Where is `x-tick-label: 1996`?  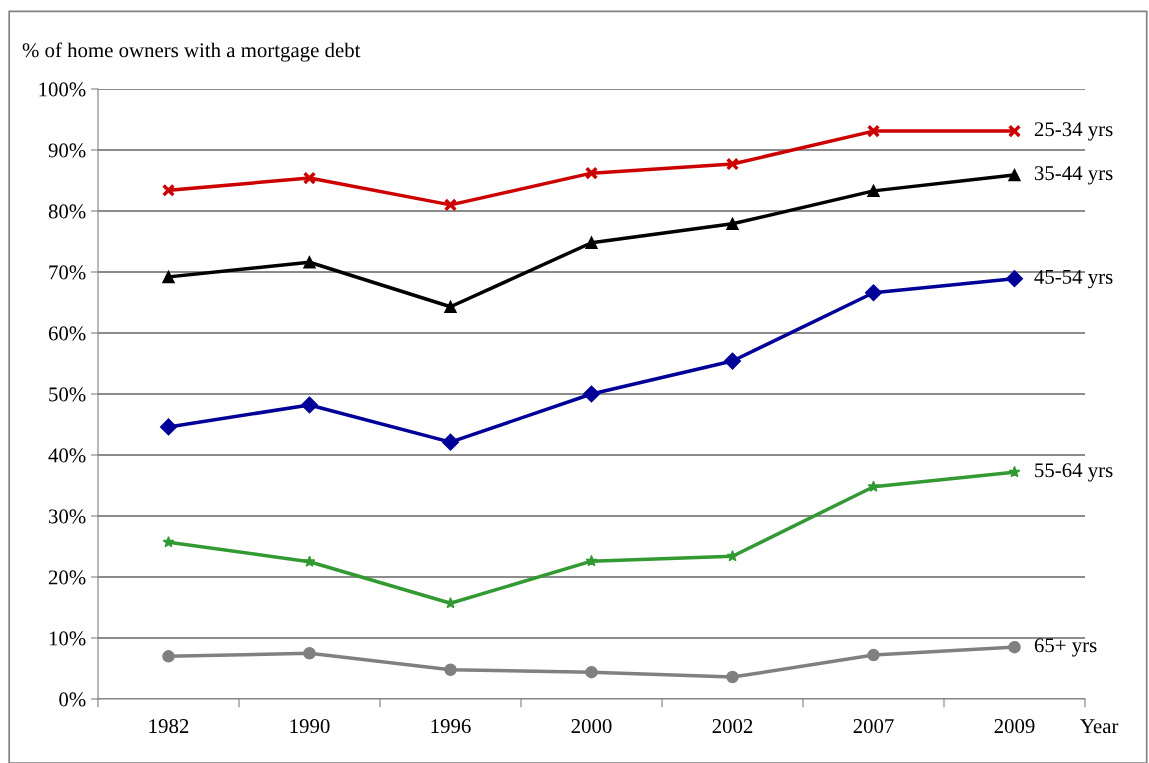 x-tick-label: 1996 is located at coordinates (451, 726).